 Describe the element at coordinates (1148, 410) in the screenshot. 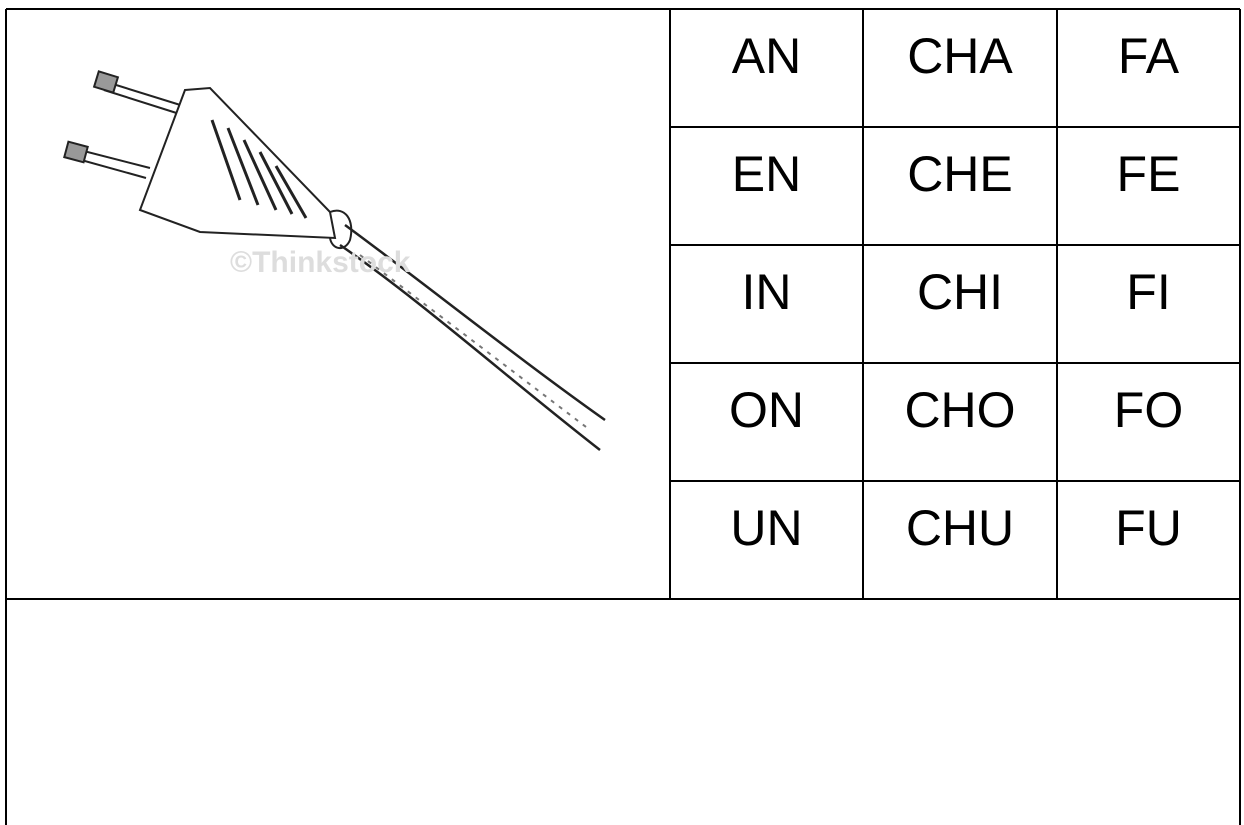

I see `syllable: FO` at that location.